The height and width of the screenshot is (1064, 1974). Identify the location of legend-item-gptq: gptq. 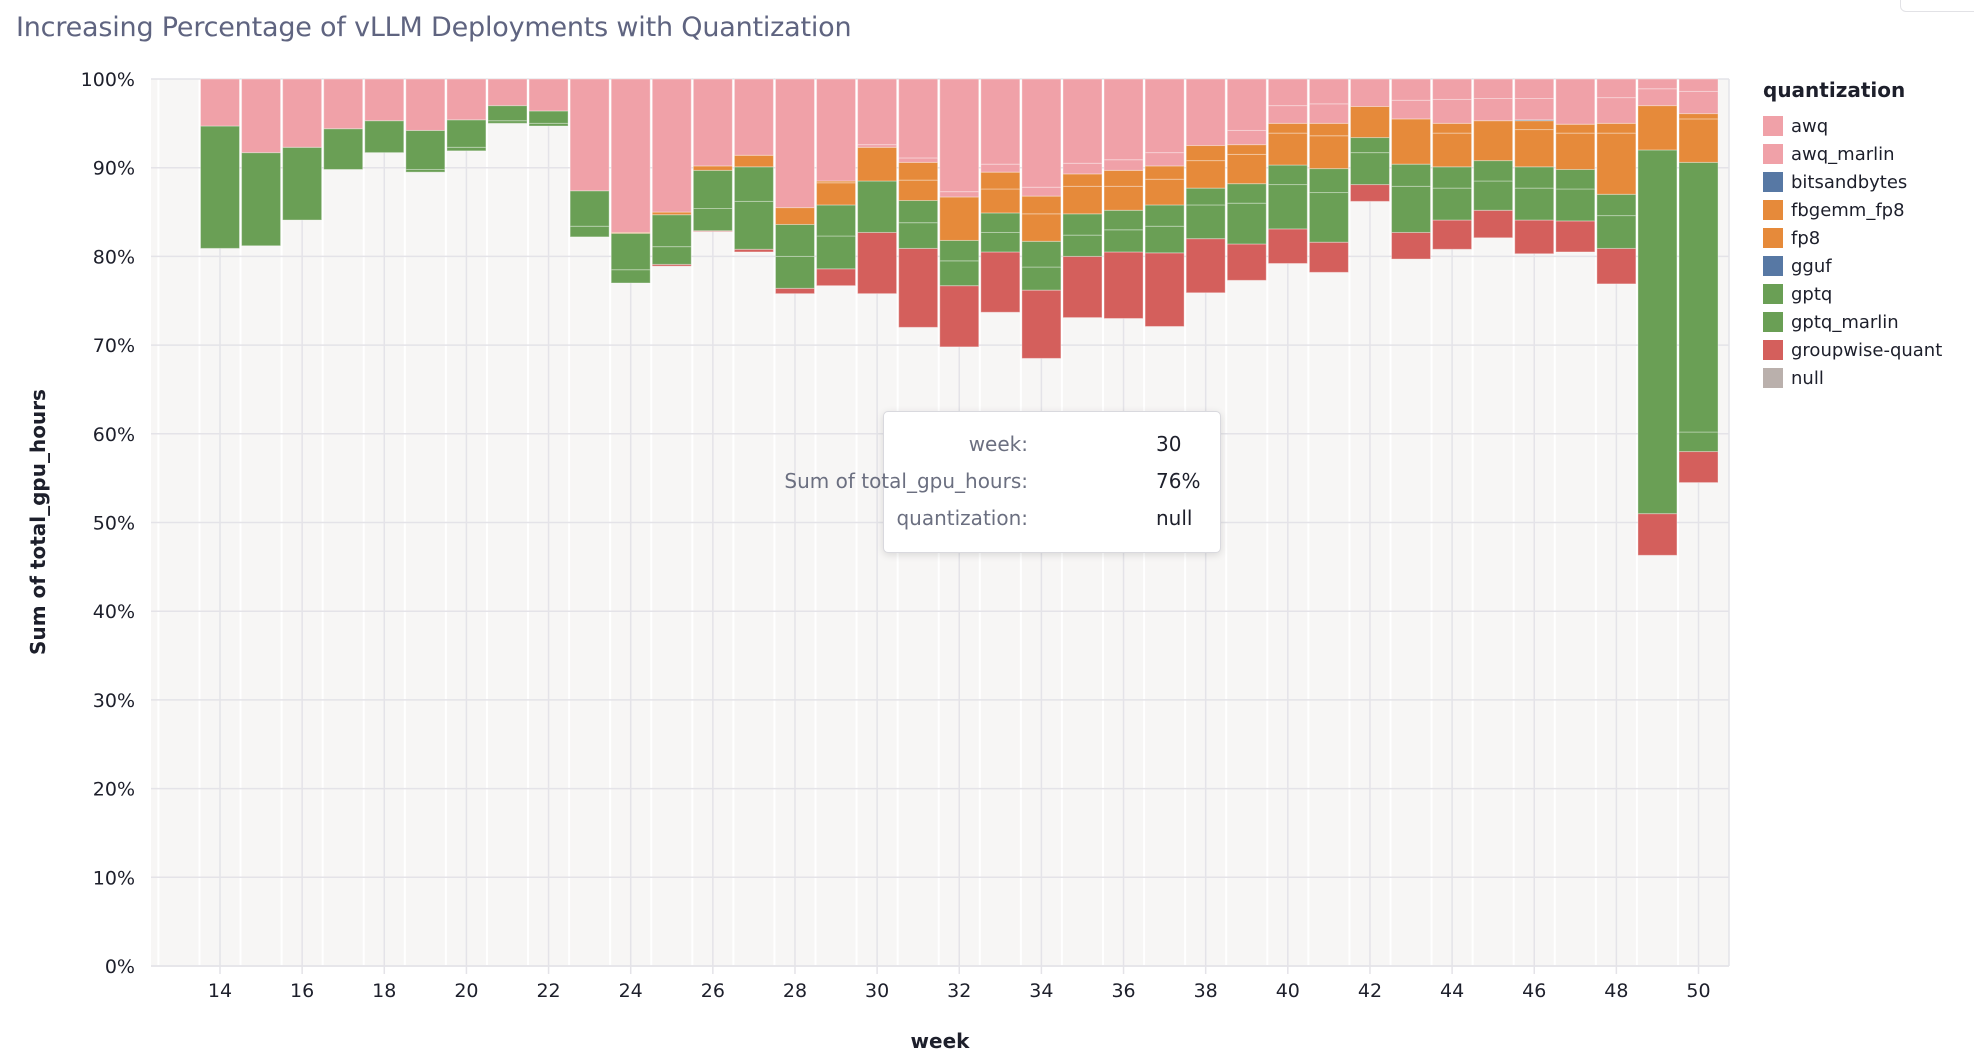
(1852, 294).